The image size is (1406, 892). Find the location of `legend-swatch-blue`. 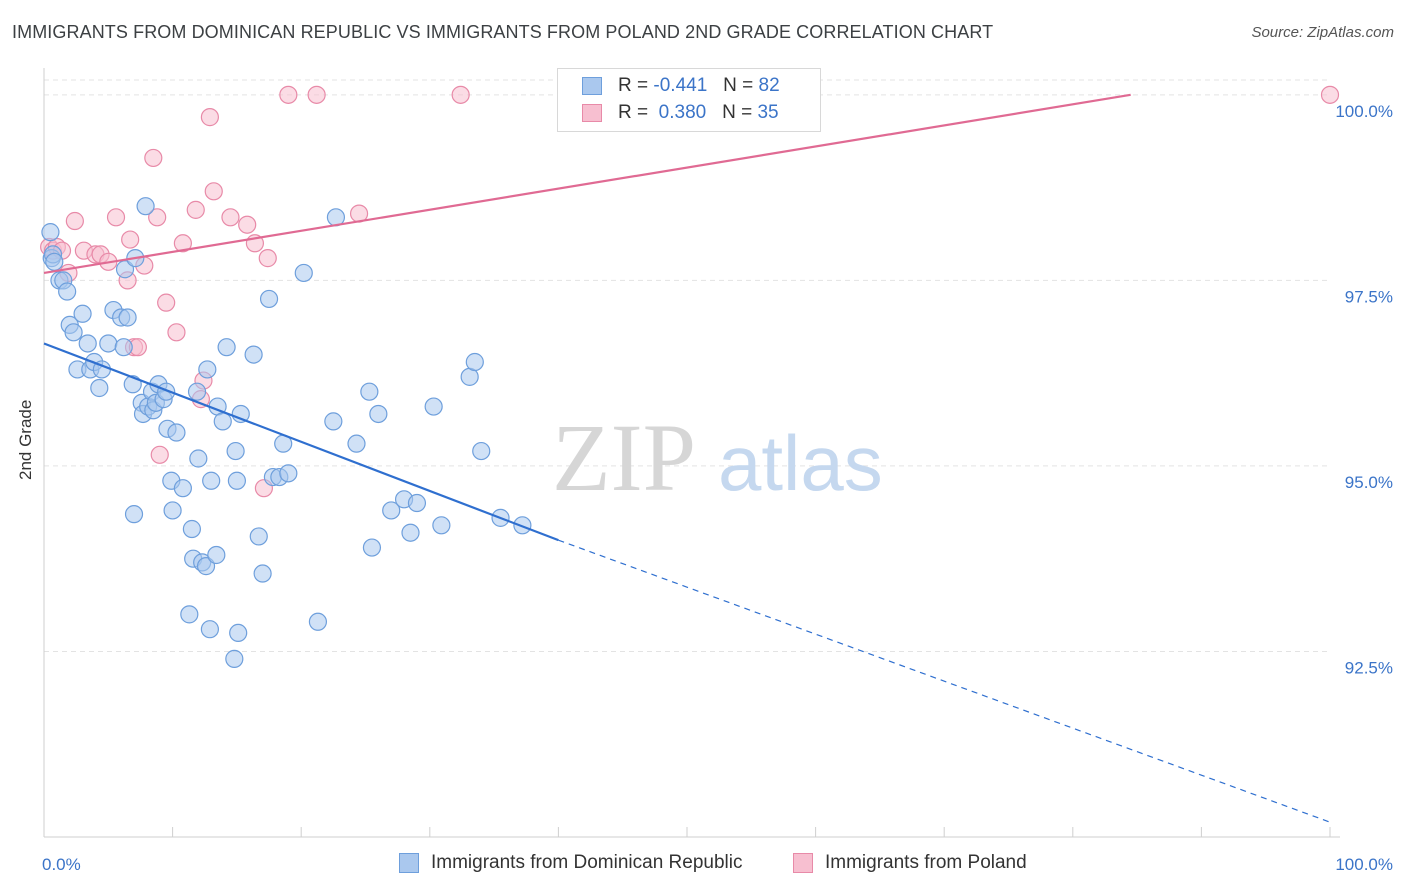

legend-swatch-blue is located at coordinates (592, 86).